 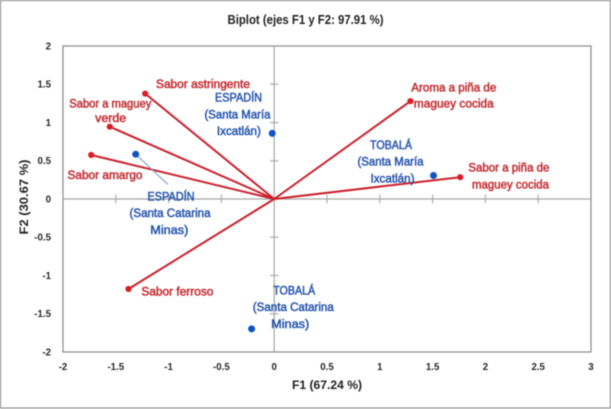 What do you see at coordinates (306, 20) in the screenshot?
I see `svg-text: Biplot (ejes F1 y F2: 97.91 %)` at bounding box center [306, 20].